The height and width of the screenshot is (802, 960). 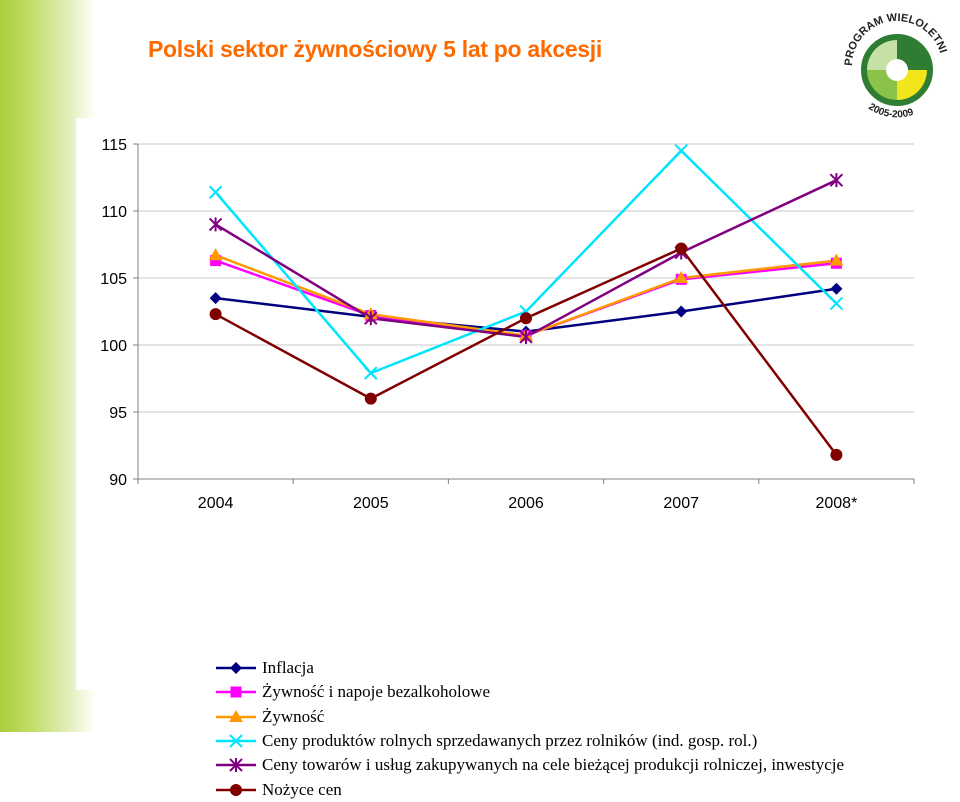 I want to click on x-tick-label: 2004, so click(x=216, y=503).